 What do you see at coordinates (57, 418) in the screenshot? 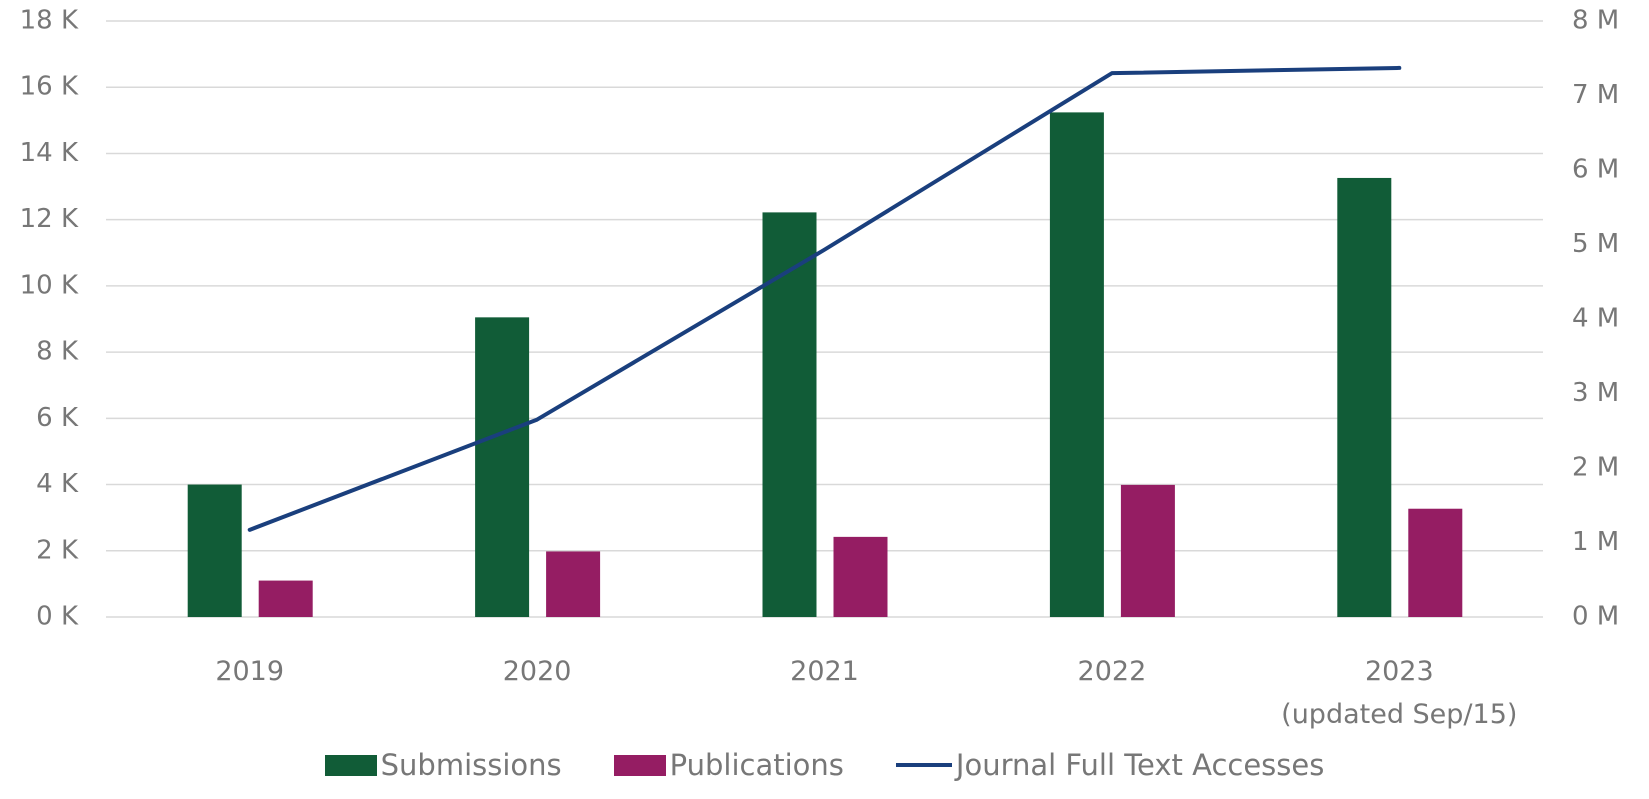
I see `y-tick-label: 6 K` at bounding box center [57, 418].